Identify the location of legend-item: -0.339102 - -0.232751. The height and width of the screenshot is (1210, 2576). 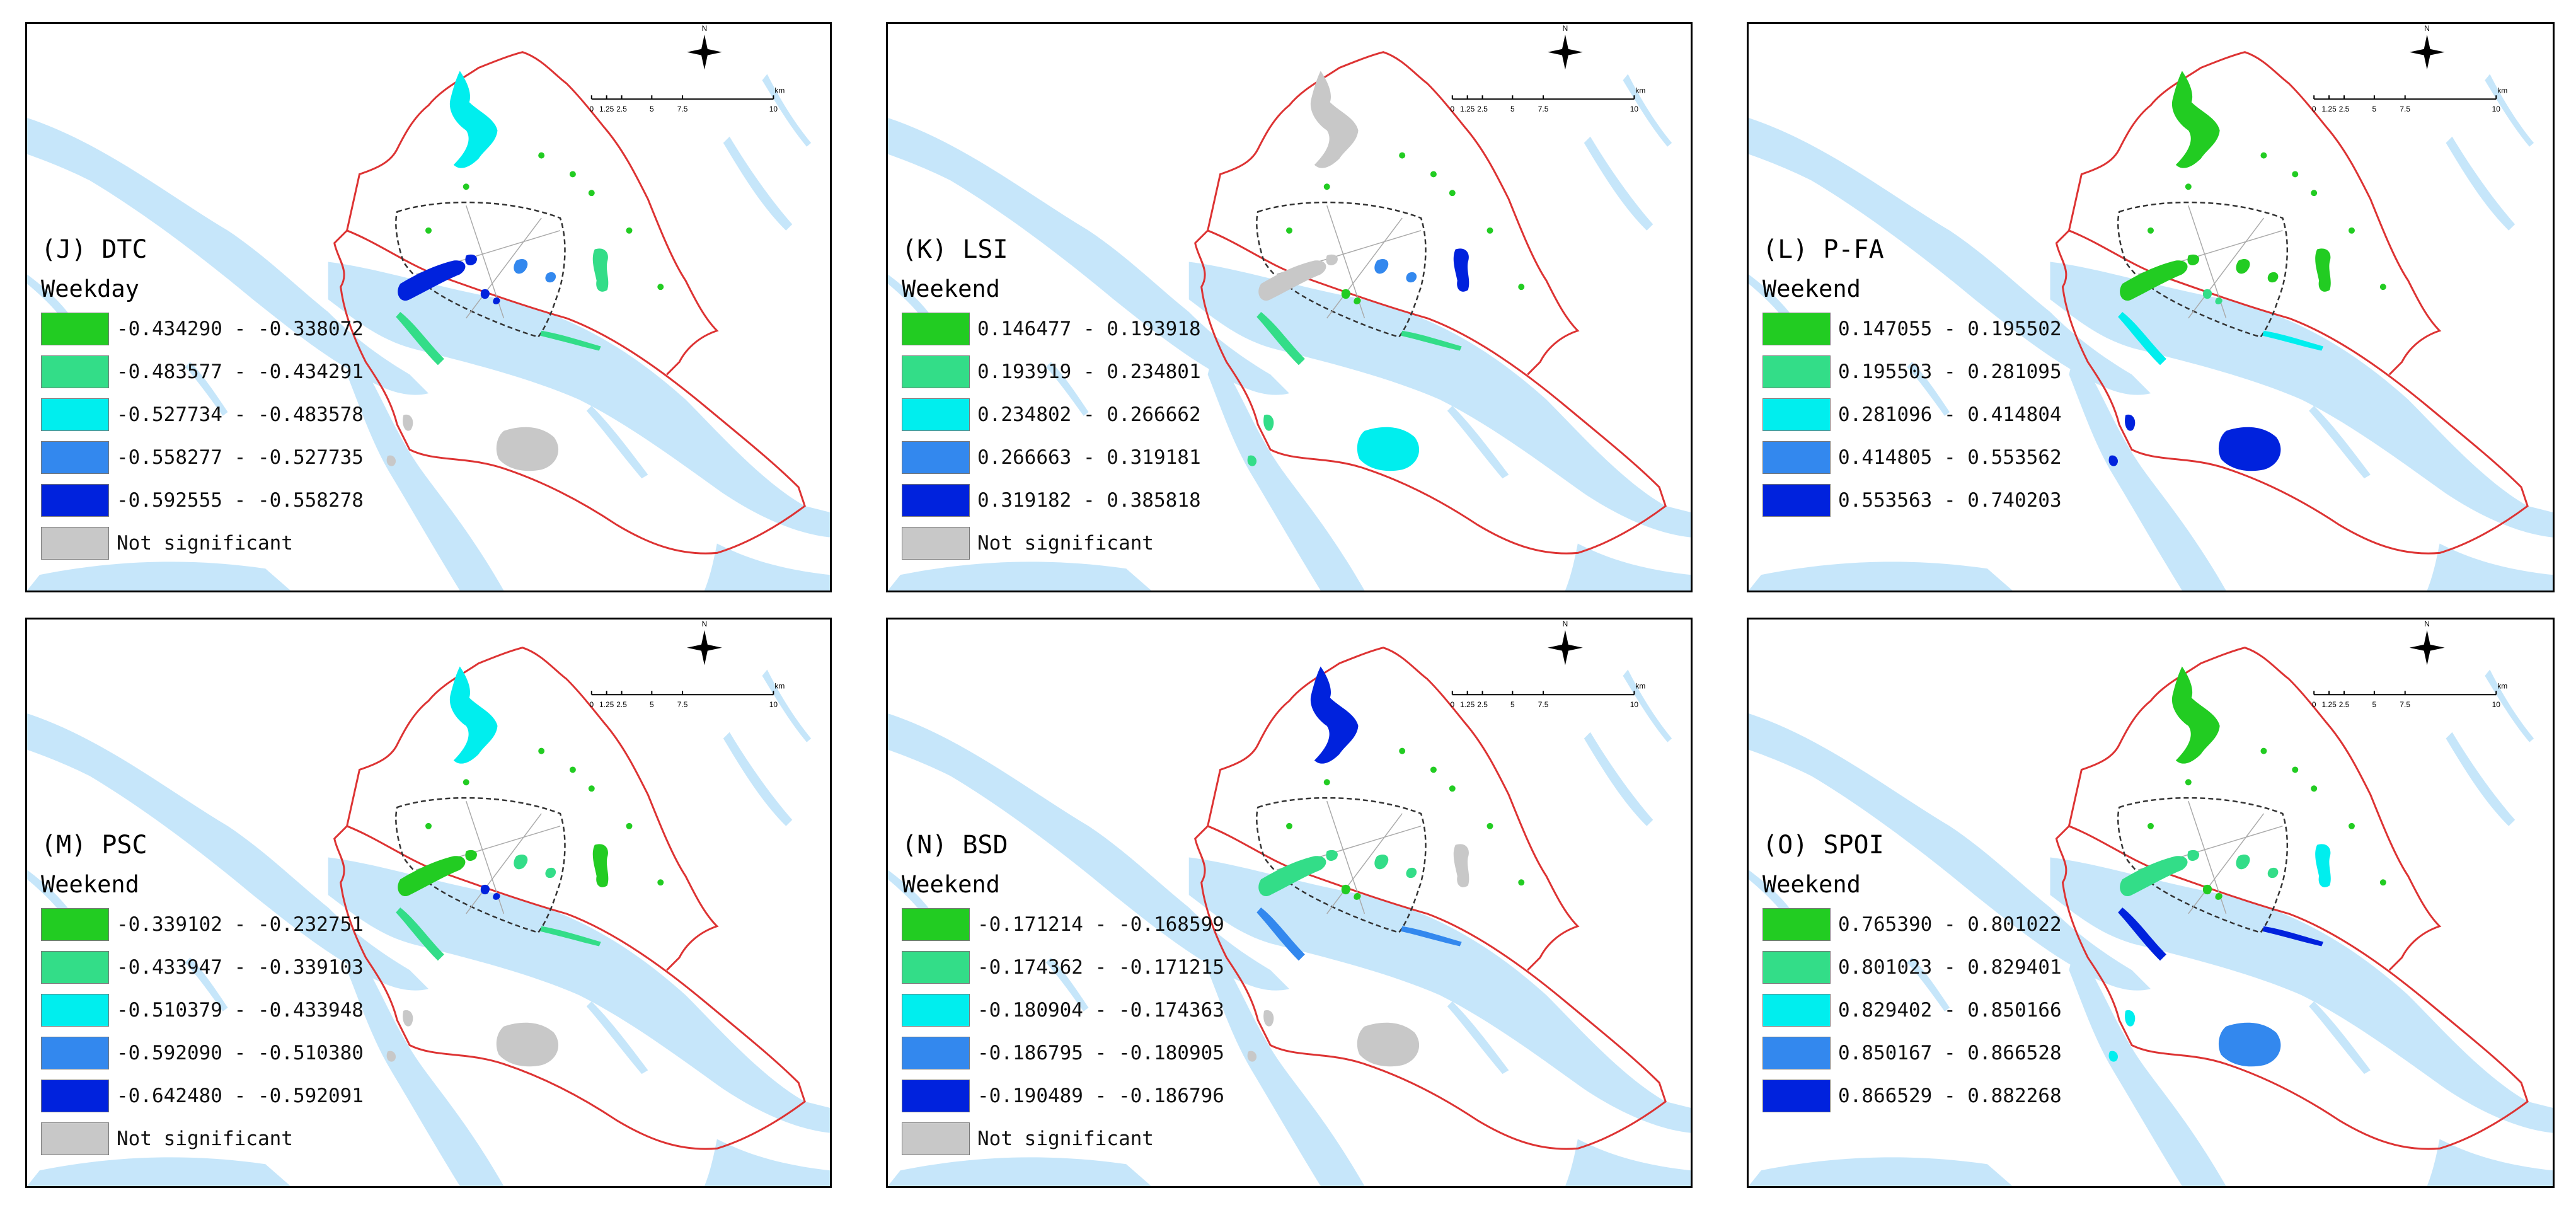
(202, 924).